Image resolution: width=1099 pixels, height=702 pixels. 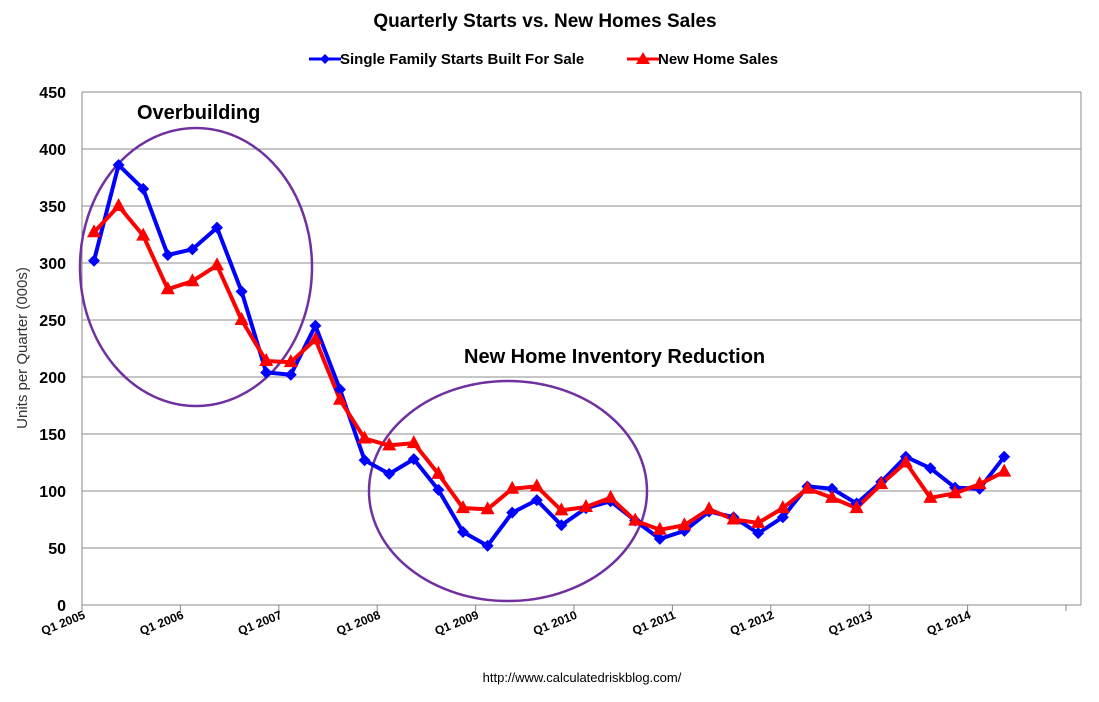 I want to click on x-tick-label: Q1 2013, so click(x=850, y=623).